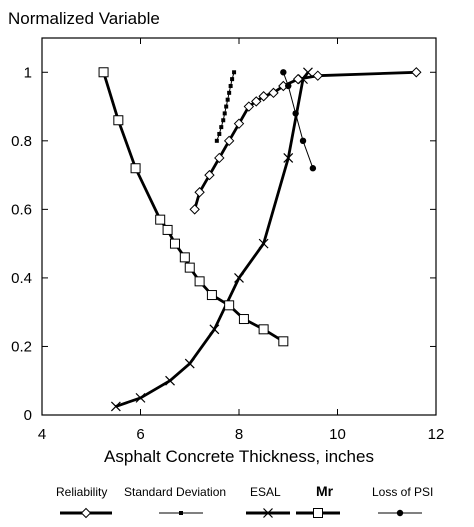 This screenshot has height=527, width=474. I want to click on legend-label: Standard Deviation, so click(175, 492).